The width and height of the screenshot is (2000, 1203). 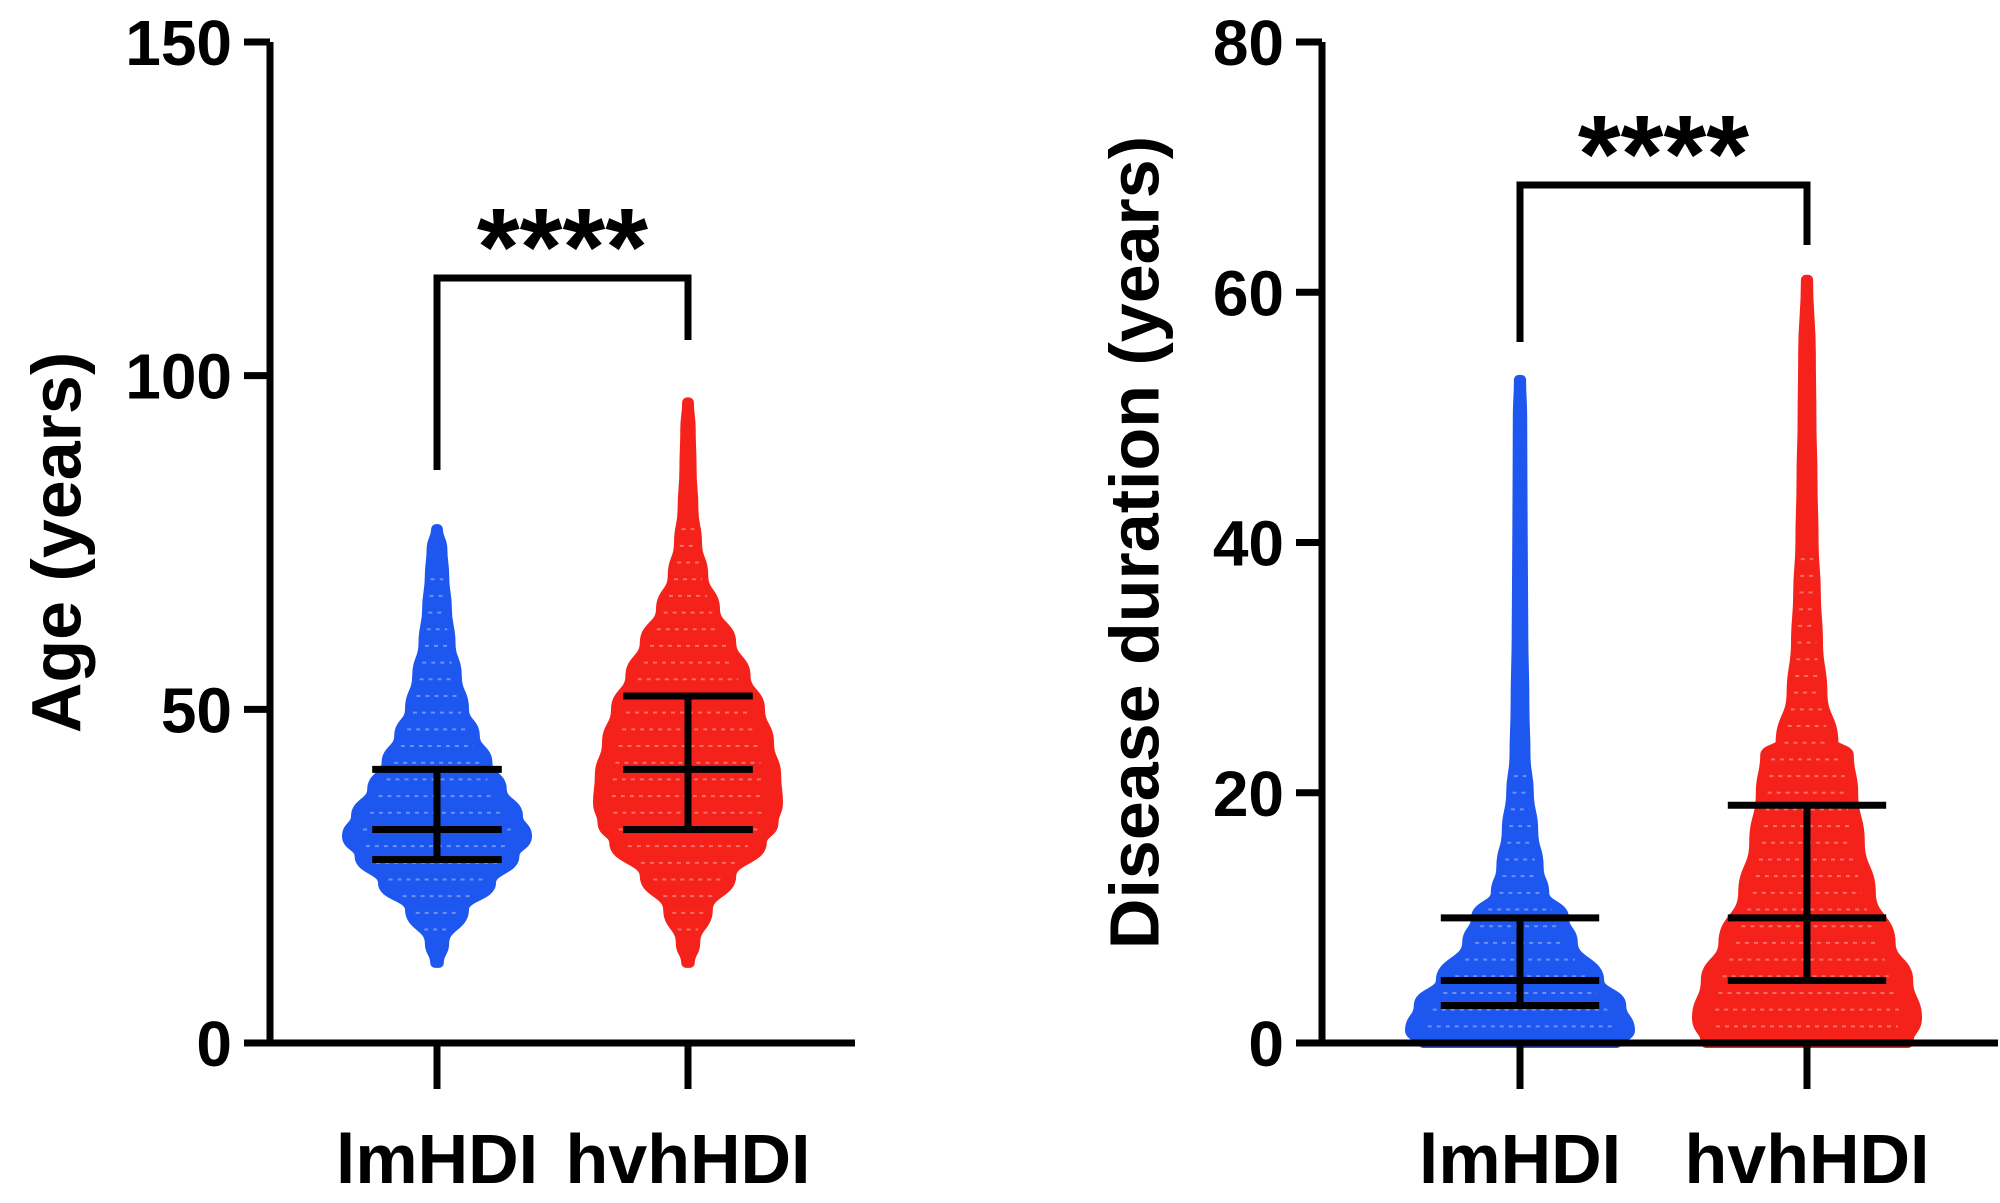 I want to click on violin-body-lmhdi, so click(x=437, y=746).